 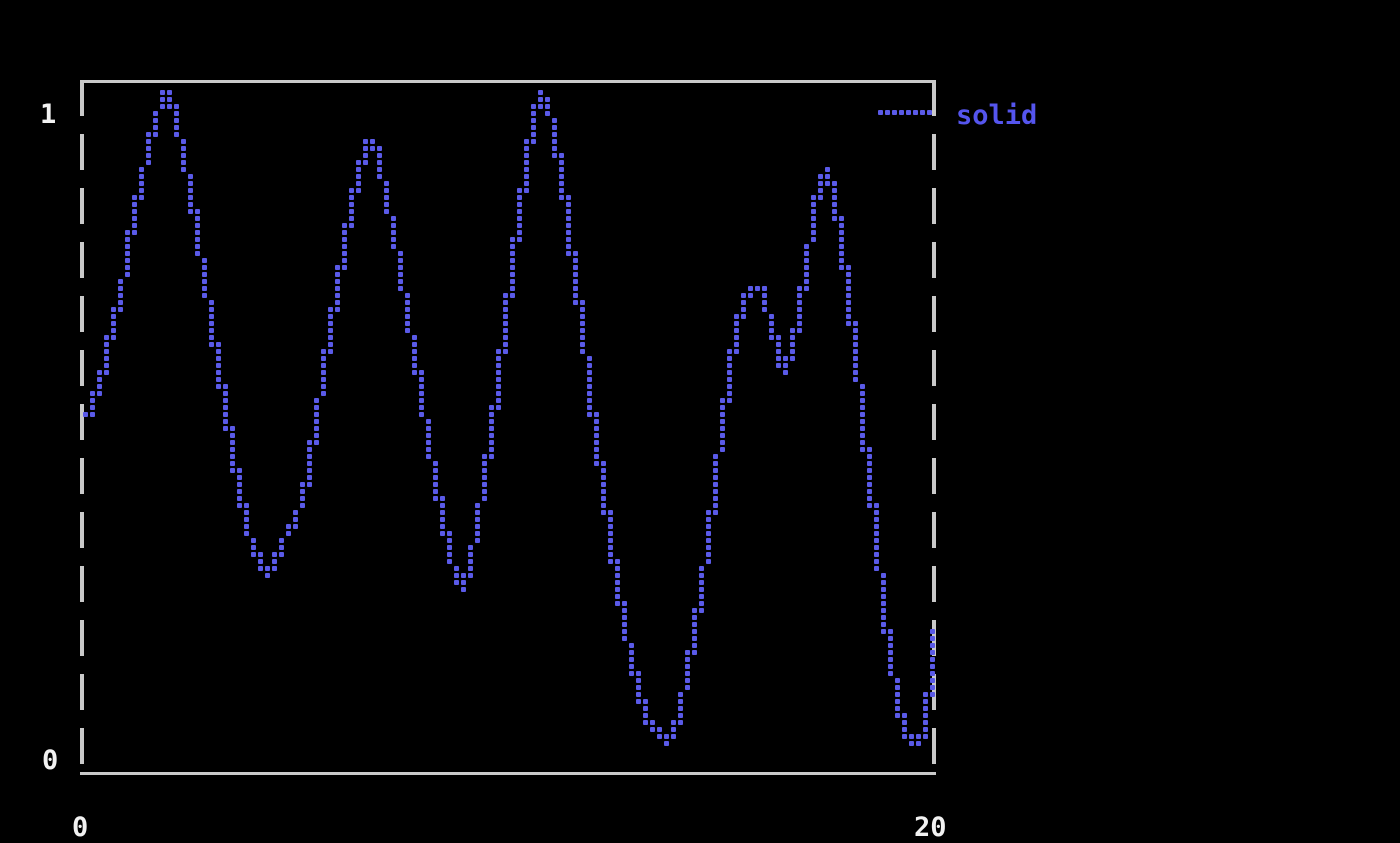 What do you see at coordinates (997, 115) in the screenshot?
I see `legend-entry-label-solid: solid` at bounding box center [997, 115].